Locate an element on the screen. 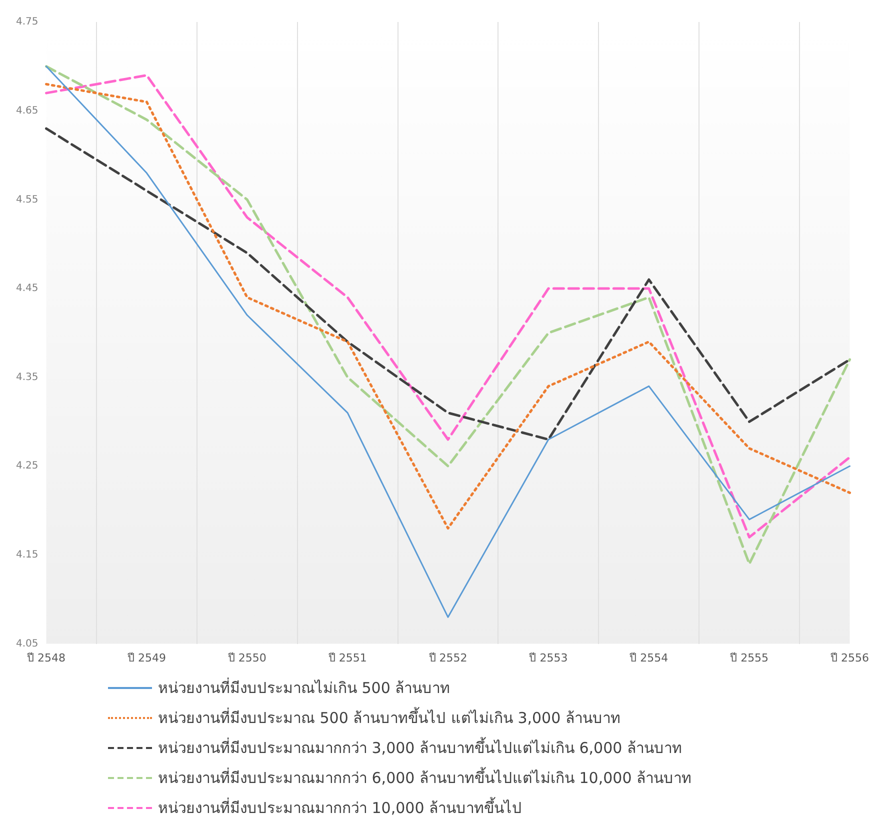 The image size is (885, 833). x-tick-label: ปี 2549 is located at coordinates (146, 657).